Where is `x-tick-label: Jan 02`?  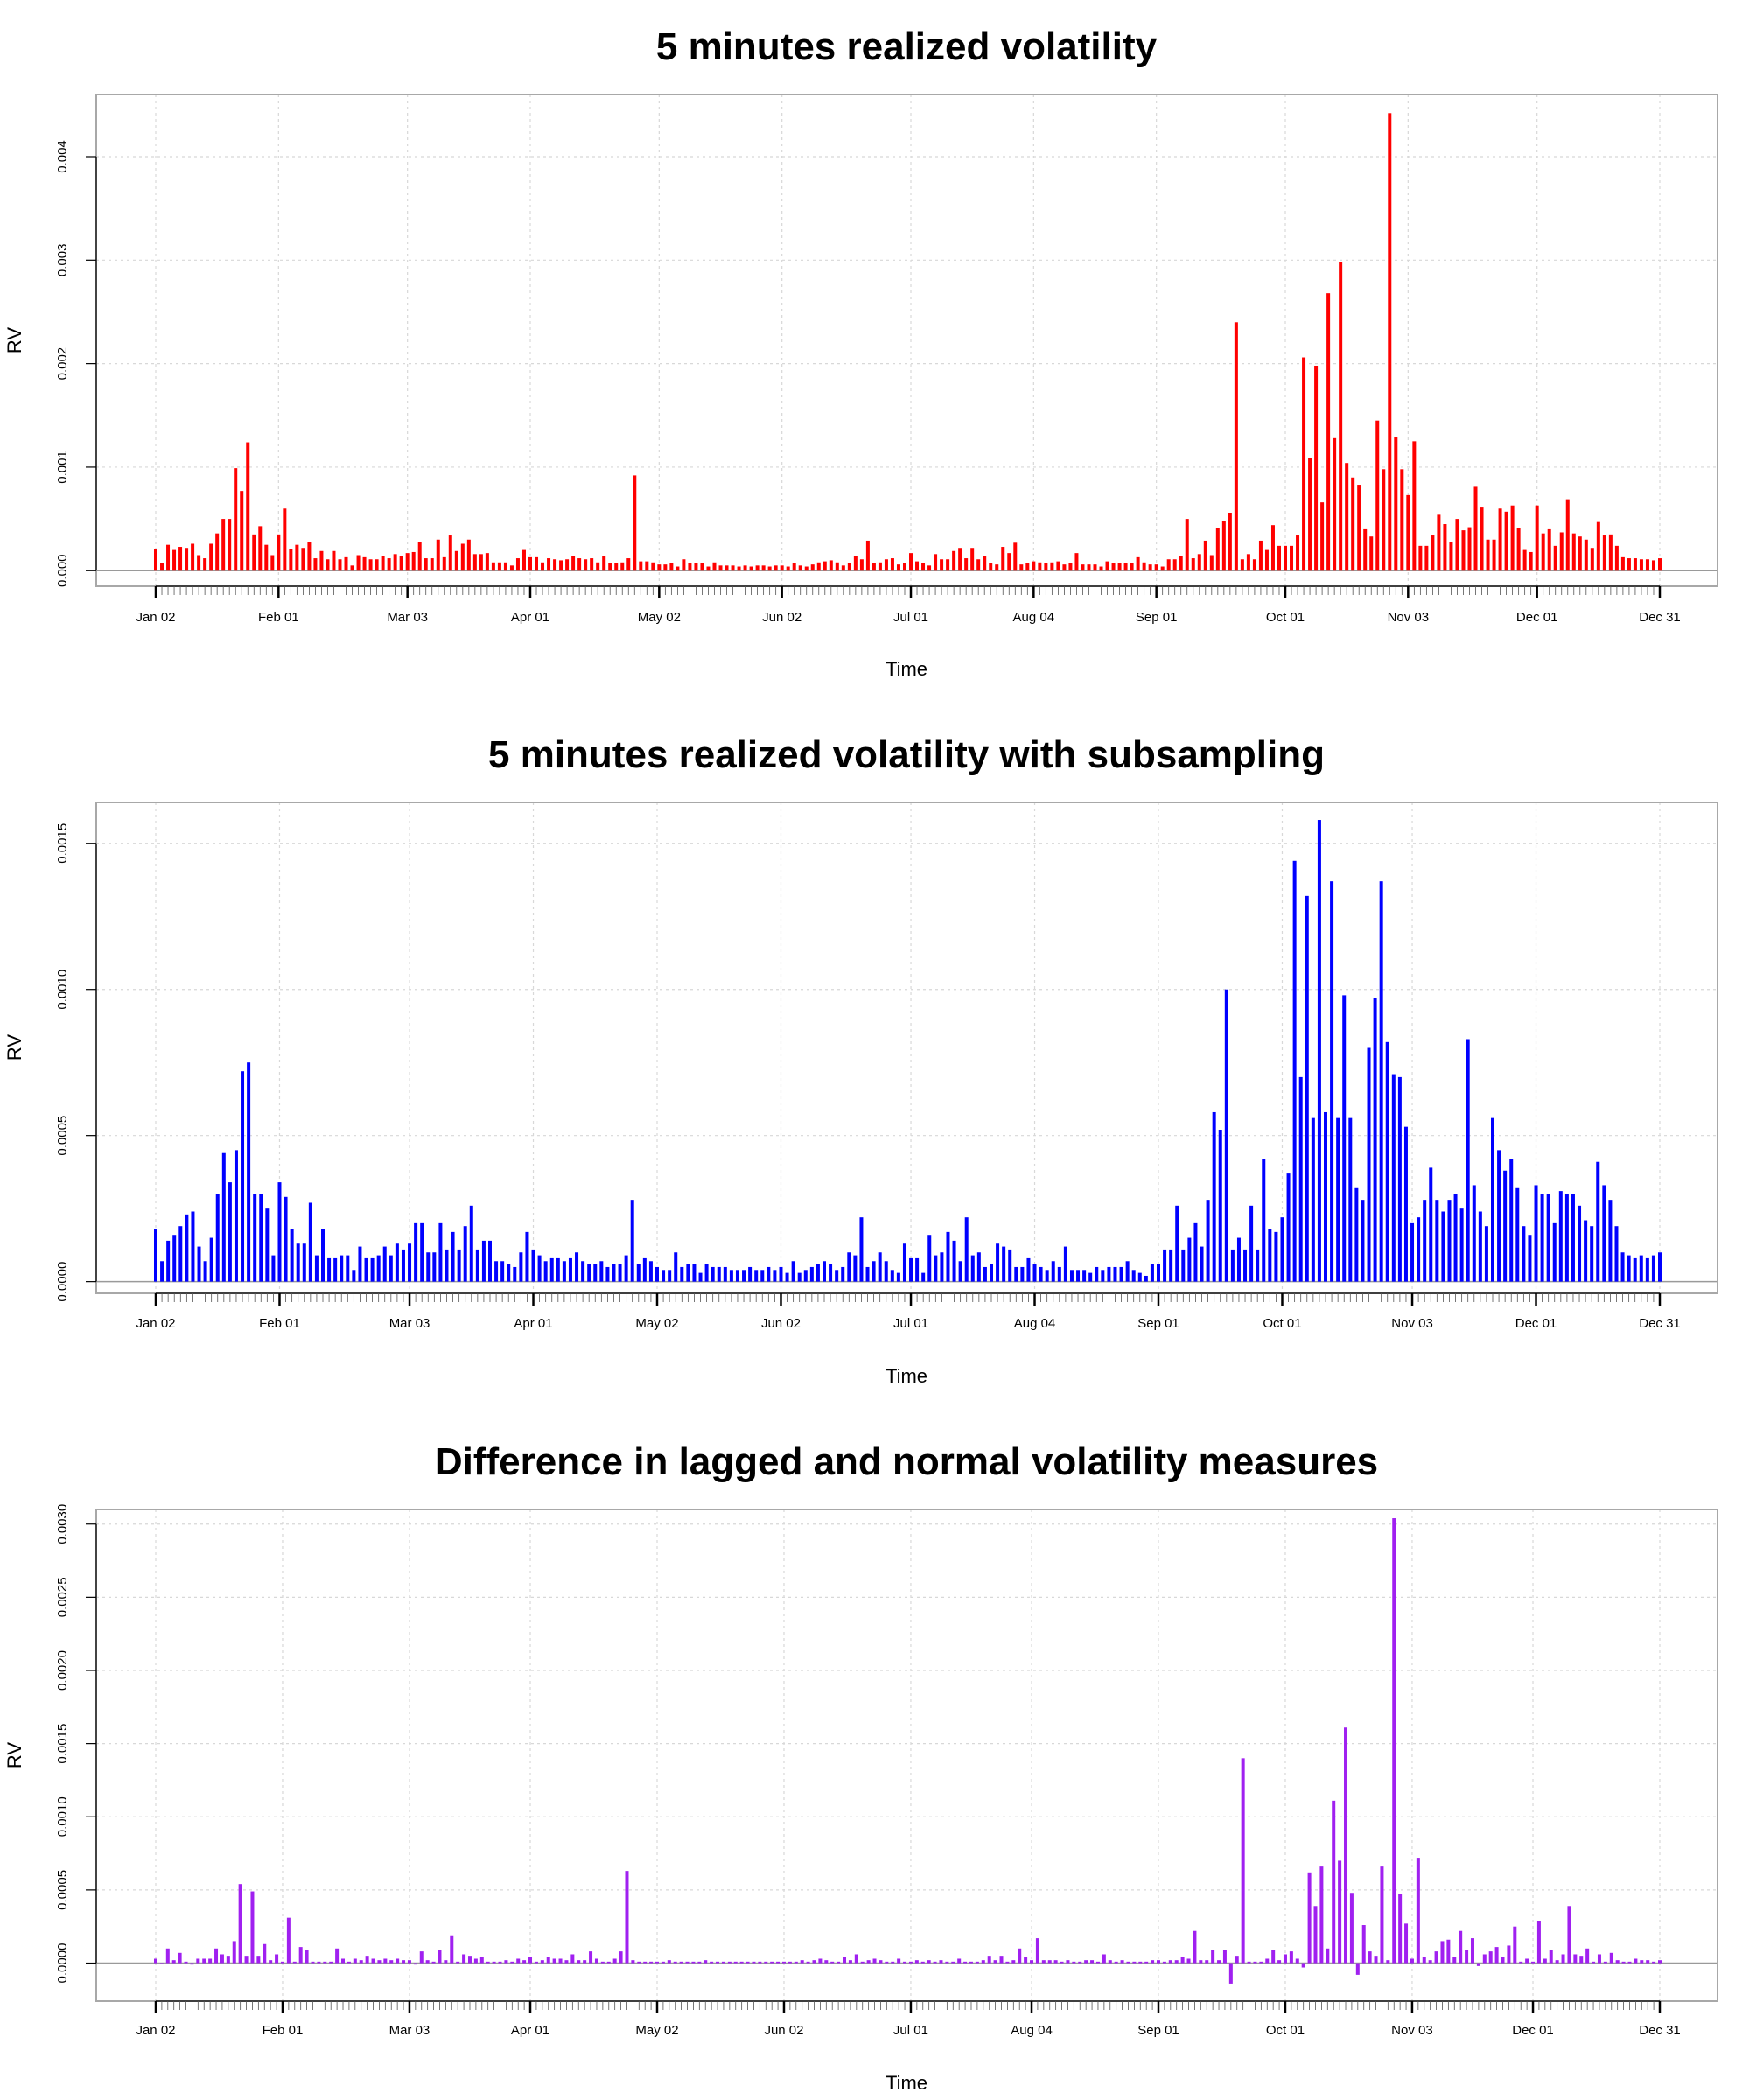
x-tick-label: Jan 02 is located at coordinates (155, 1323).